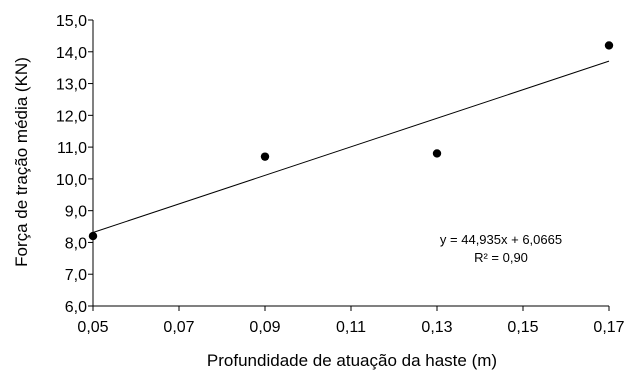 This screenshot has width=631, height=371. Describe the element at coordinates (71, 53) in the screenshot. I see `y-tick-label: 14,0` at that location.